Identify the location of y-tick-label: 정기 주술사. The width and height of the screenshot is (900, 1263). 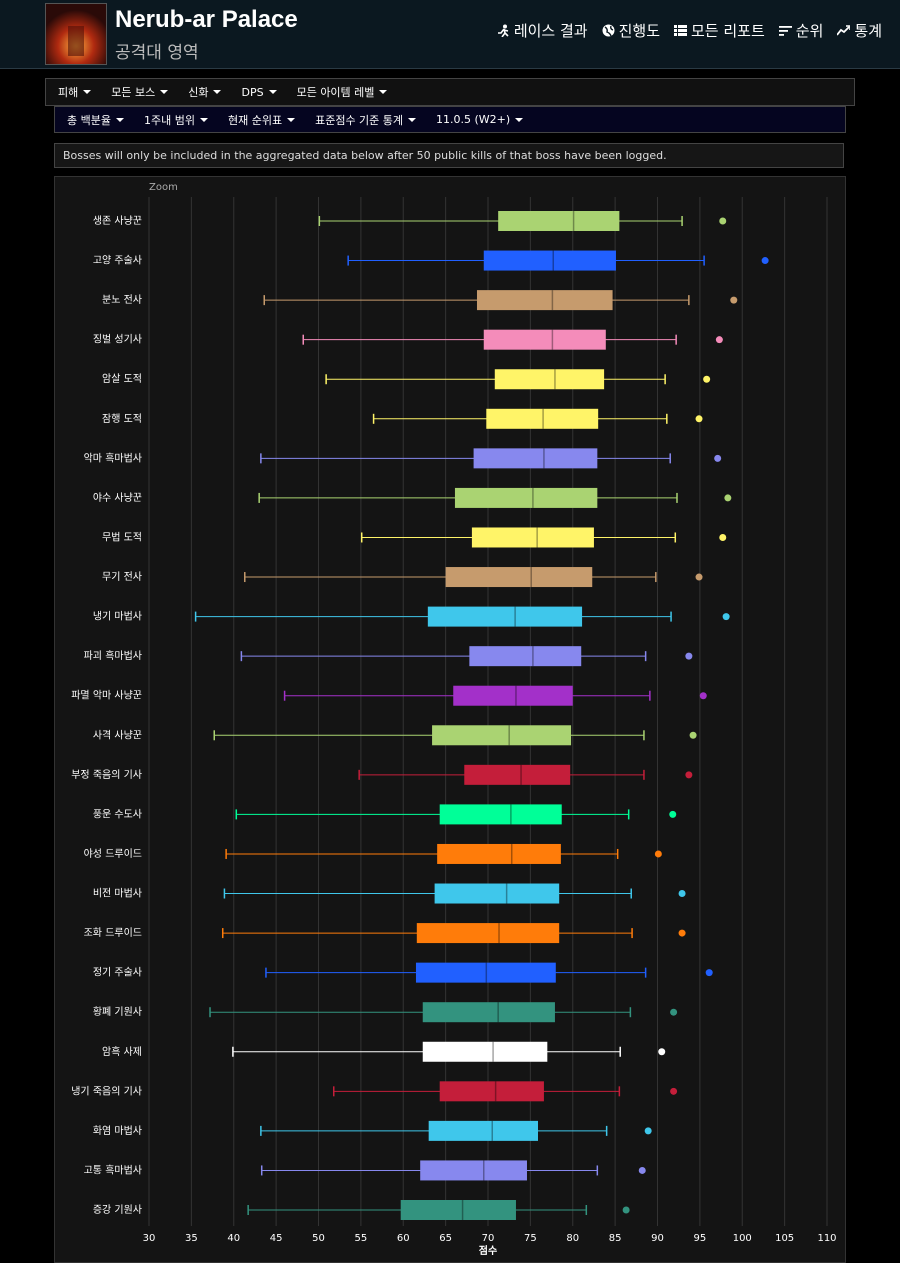
(117, 973).